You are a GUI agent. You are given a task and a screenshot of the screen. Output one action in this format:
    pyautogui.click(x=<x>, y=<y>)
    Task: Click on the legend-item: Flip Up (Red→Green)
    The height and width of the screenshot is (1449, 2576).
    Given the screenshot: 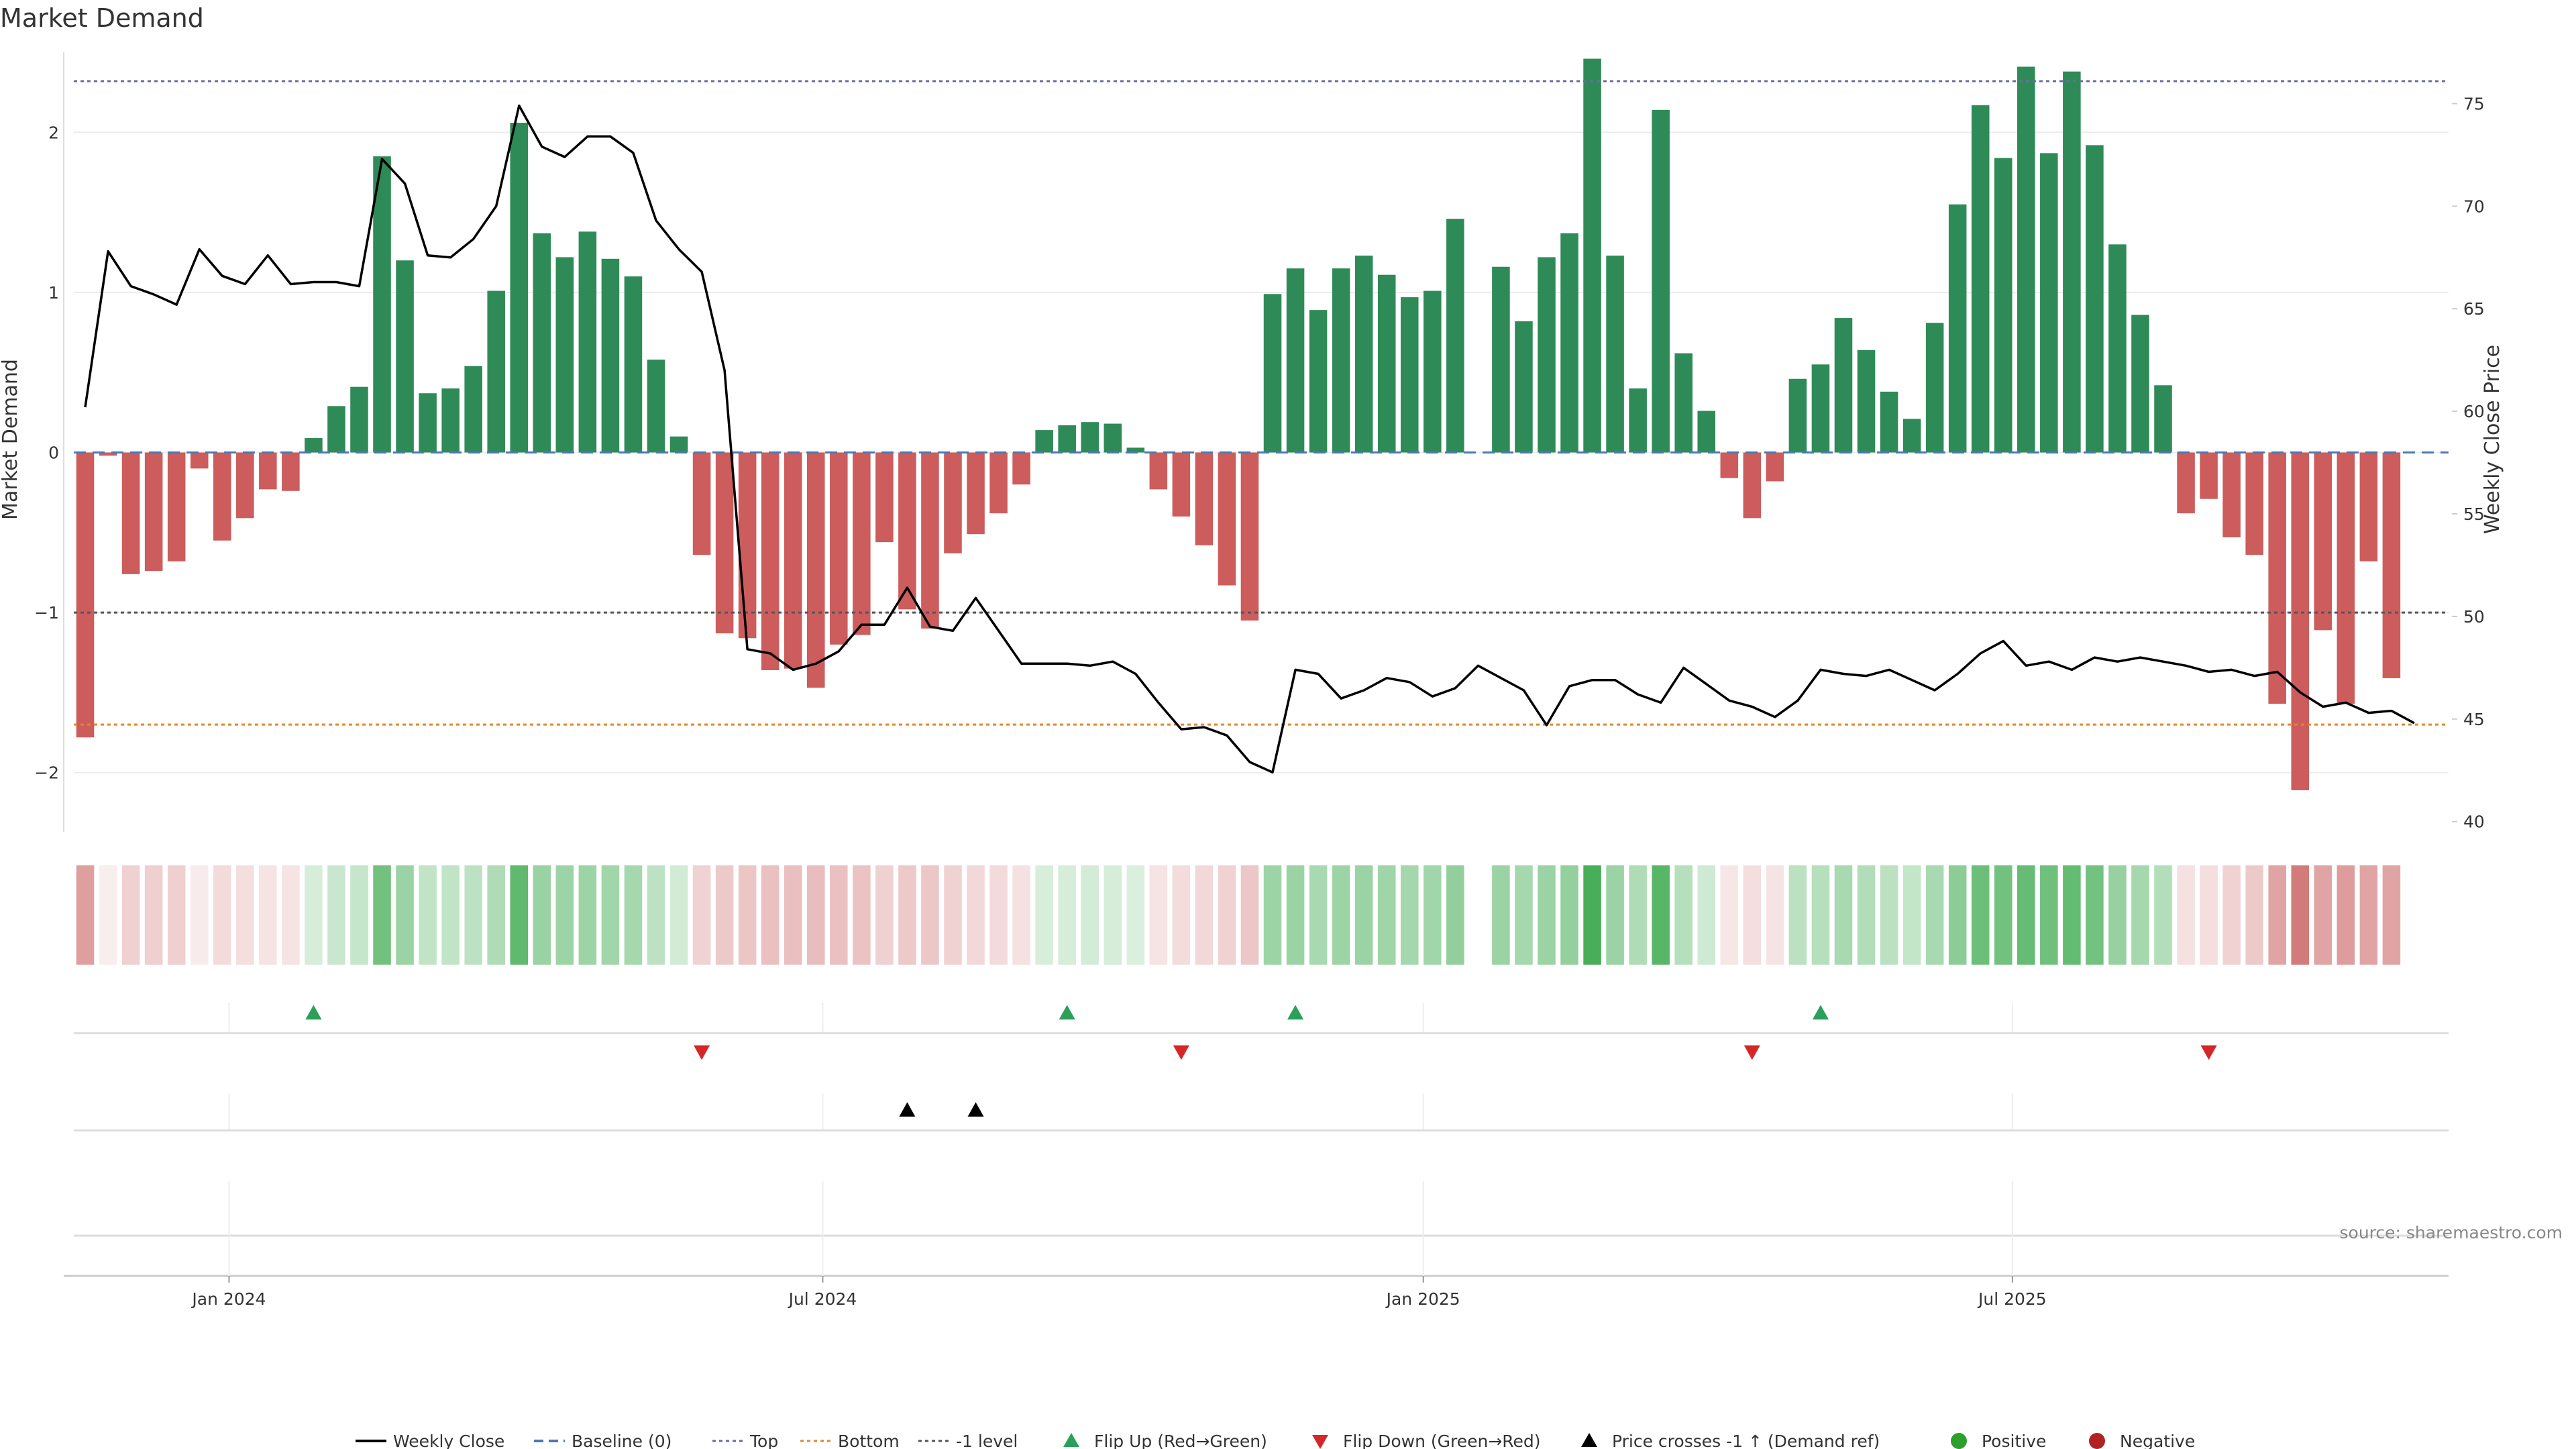 What is the action you would take?
    pyautogui.click(x=1165, y=1440)
    